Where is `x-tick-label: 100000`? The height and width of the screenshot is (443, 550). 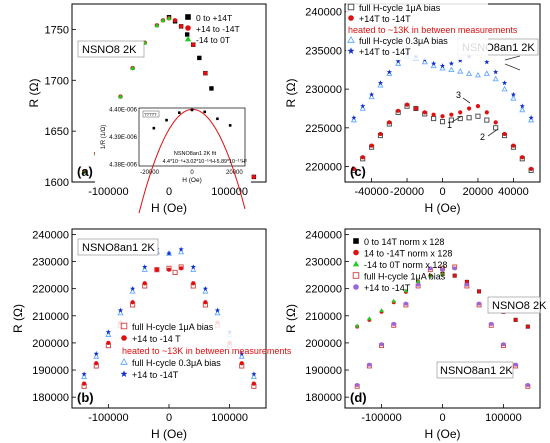 x-tick-label: 100000 is located at coordinates (503, 418).